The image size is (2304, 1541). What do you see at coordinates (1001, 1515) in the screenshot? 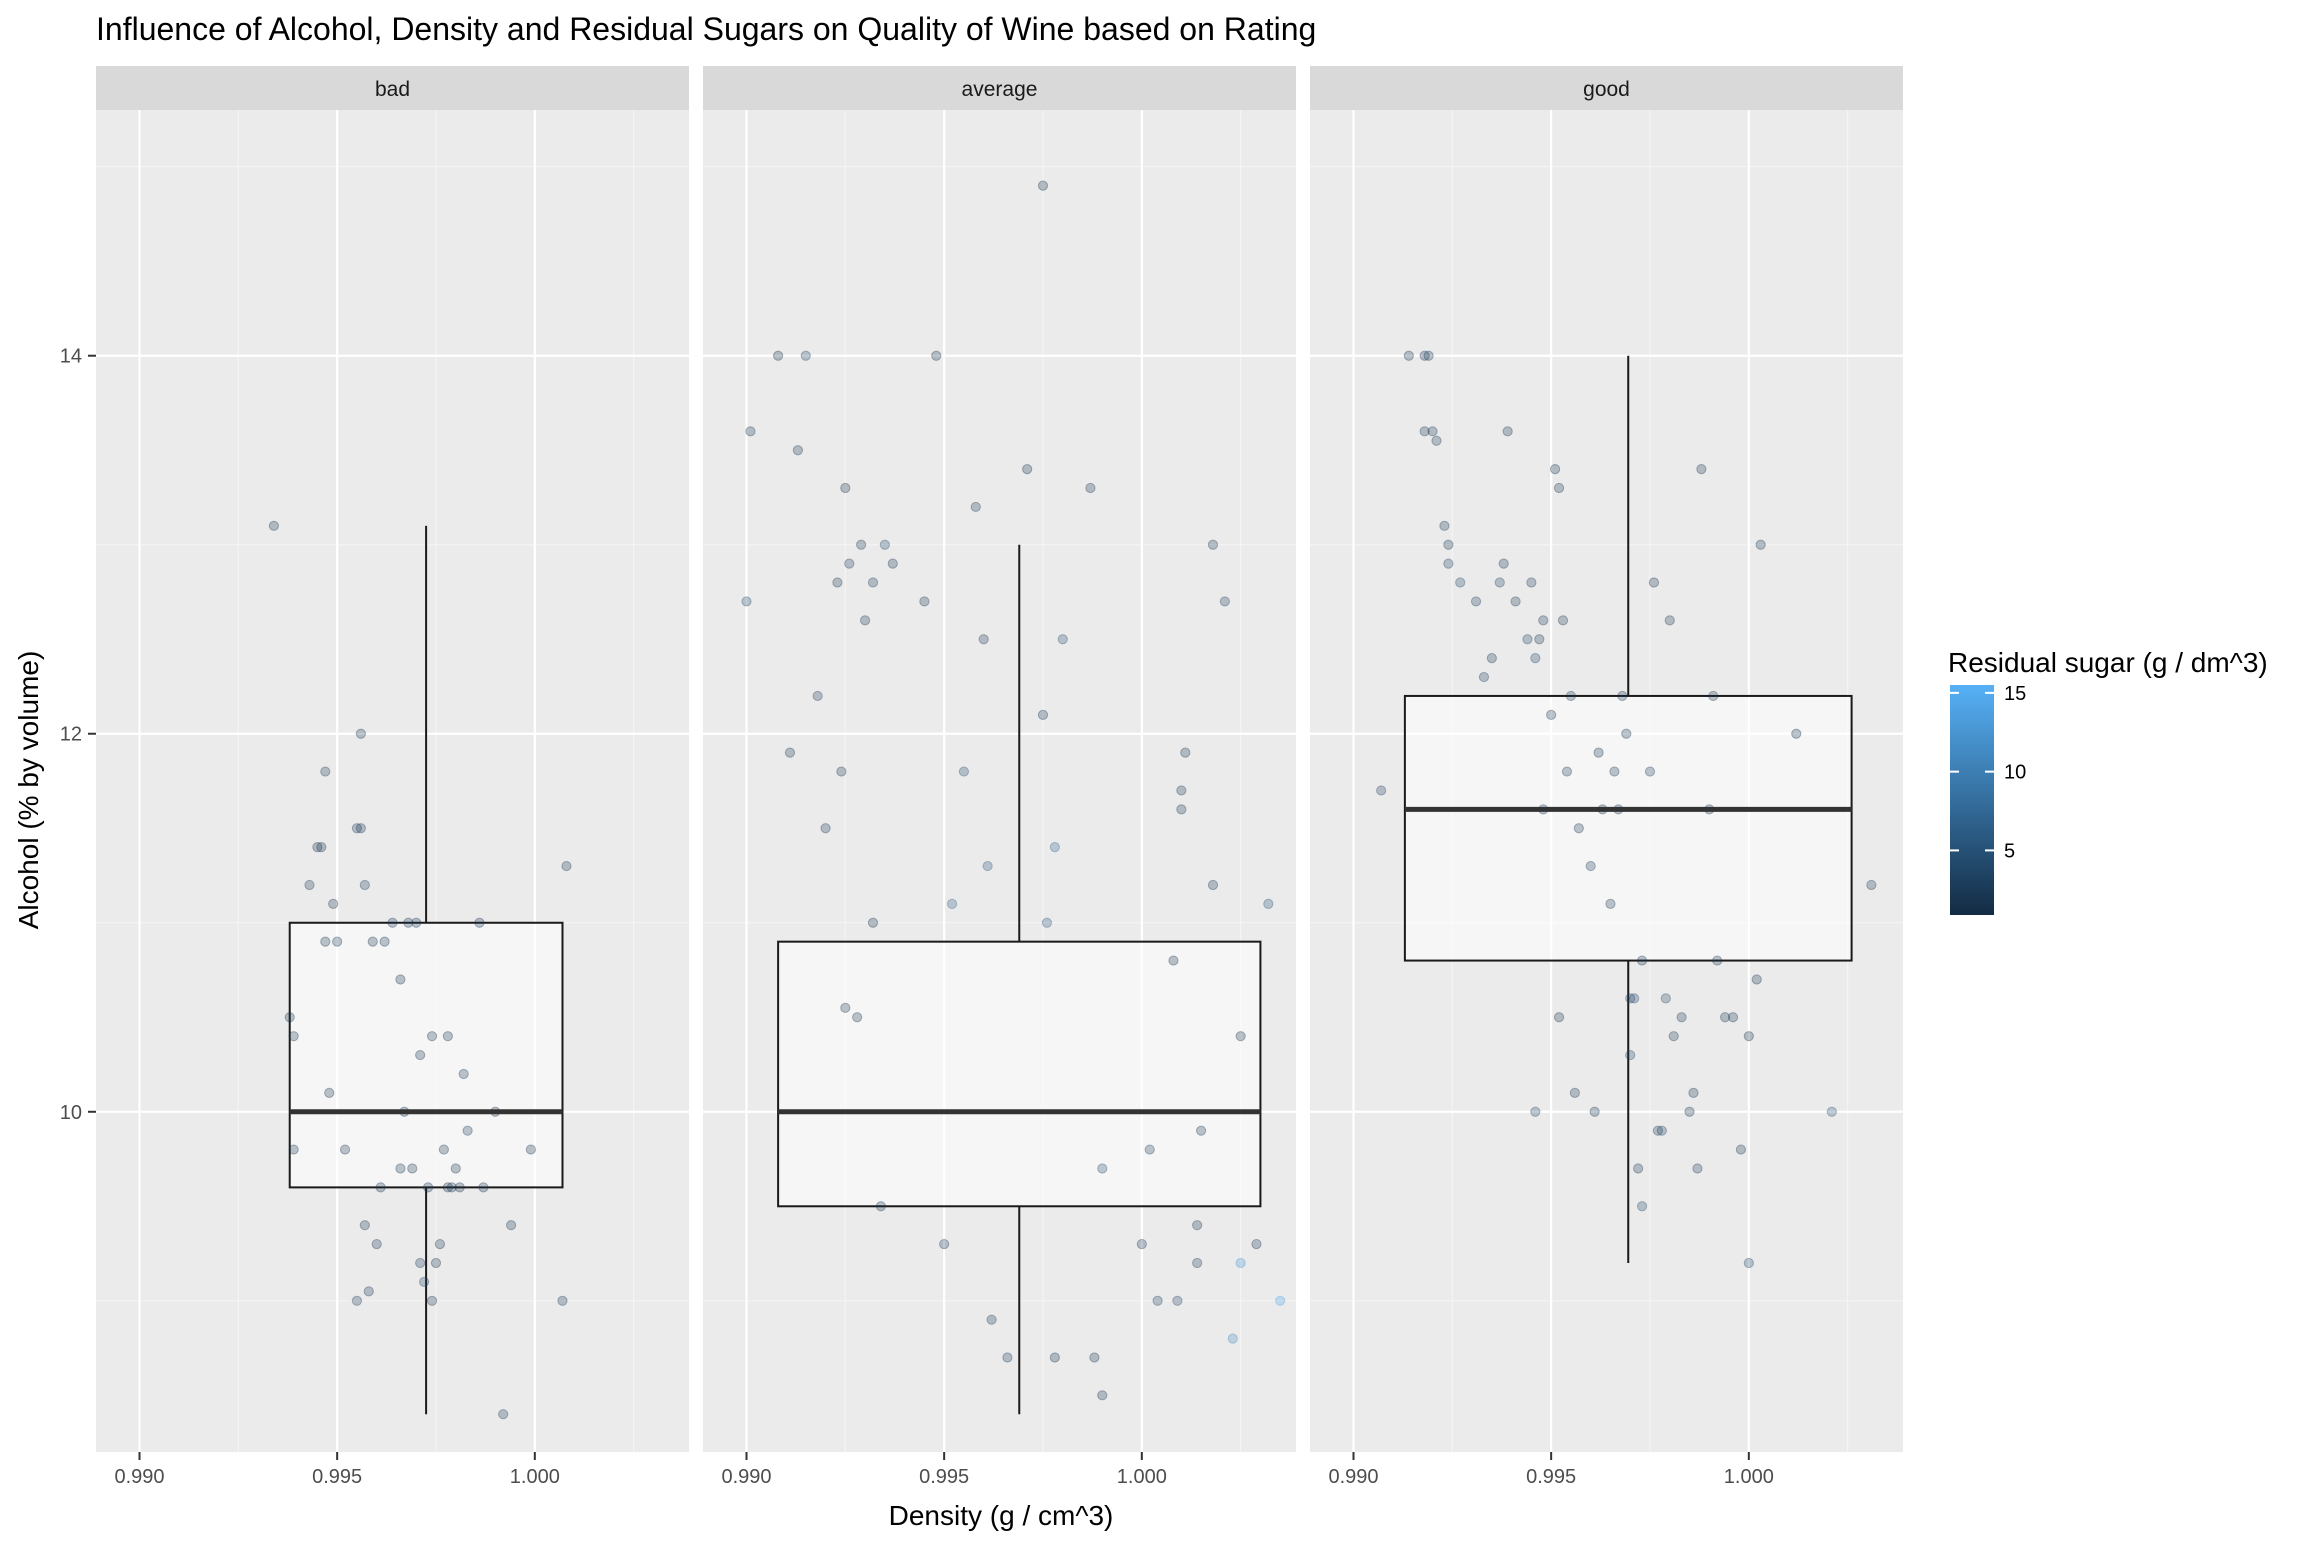
I see `x-axis-title: Density (g / cm^3)` at bounding box center [1001, 1515].